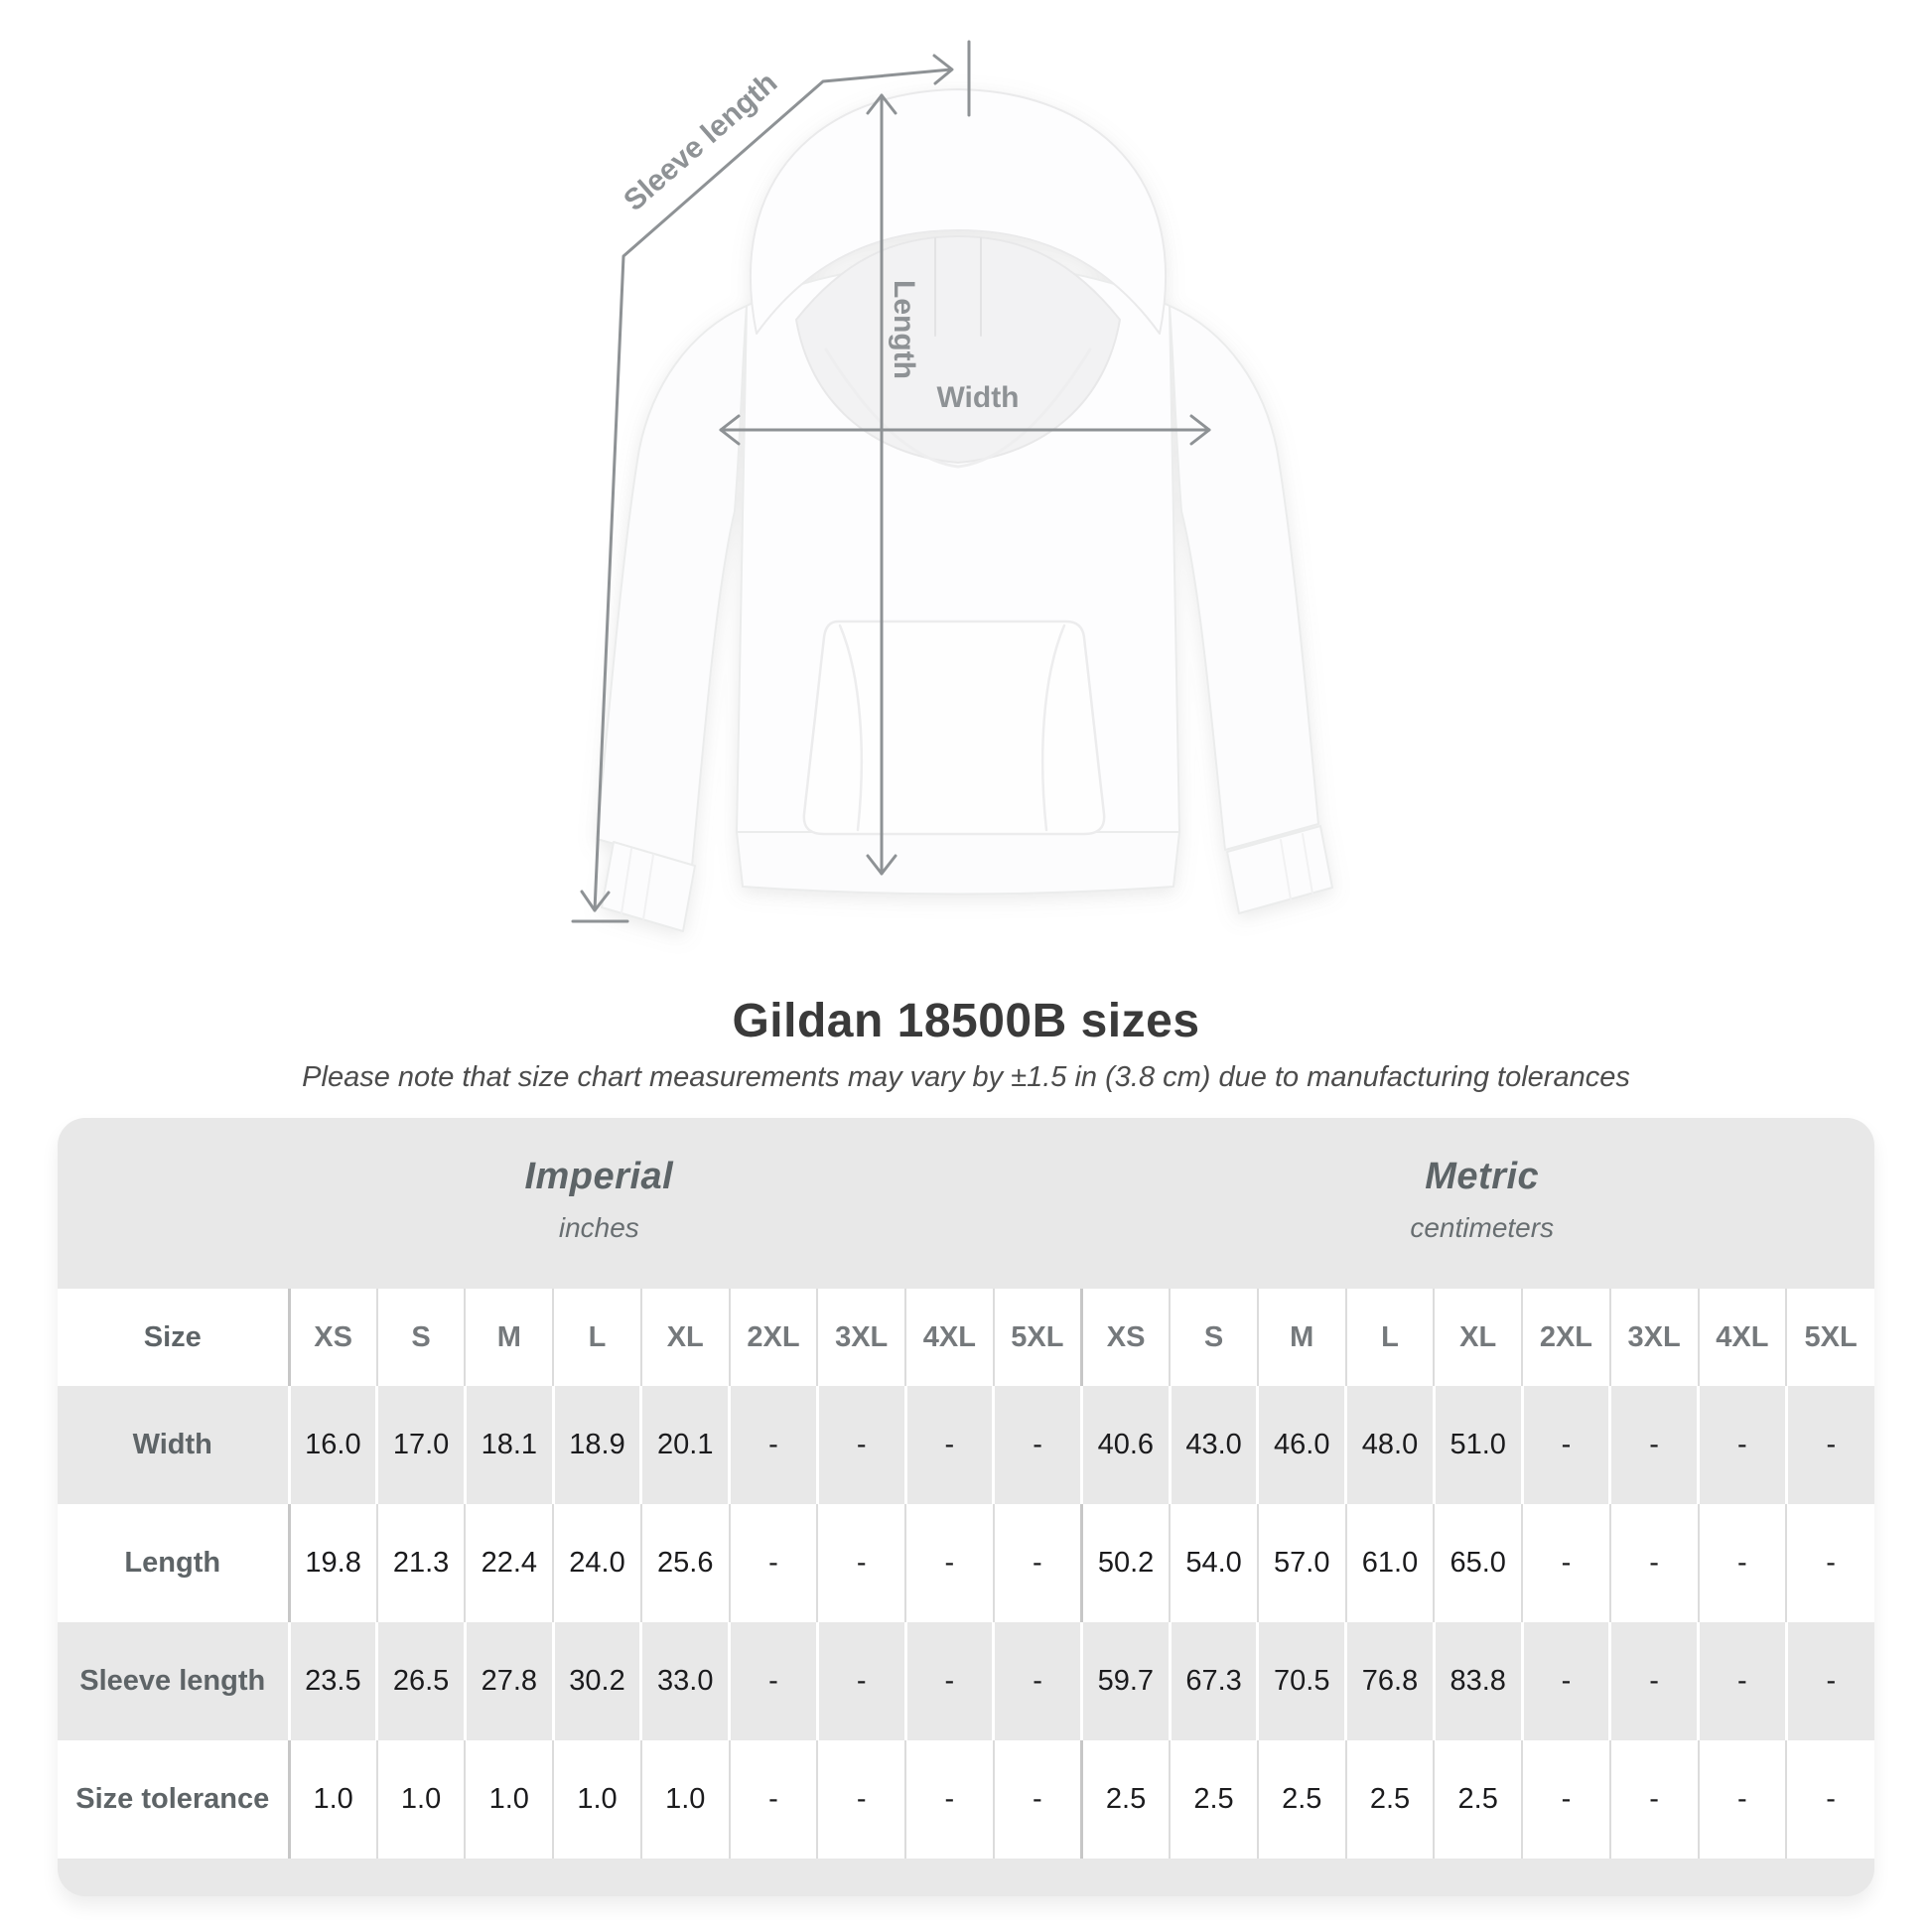 This screenshot has height=1932, width=1932. I want to click on value-cell: 23.5, so click(334, 1681).